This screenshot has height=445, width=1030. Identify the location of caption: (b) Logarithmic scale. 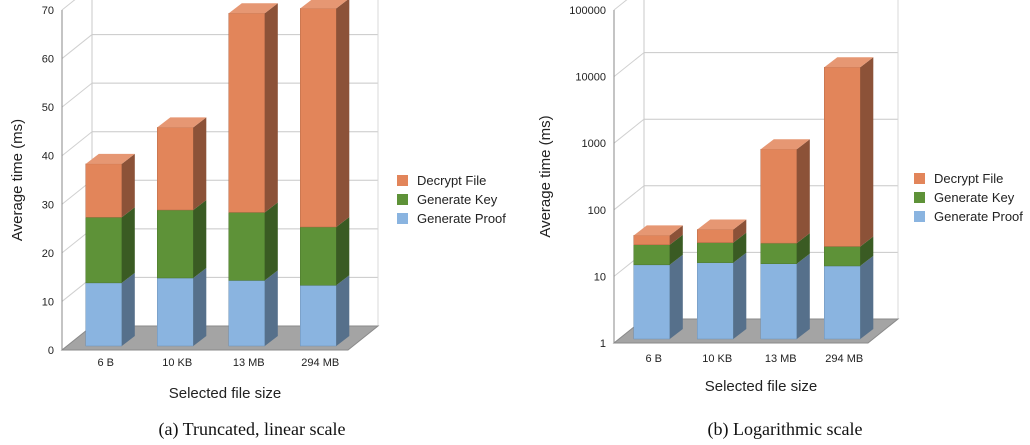
(785, 429).